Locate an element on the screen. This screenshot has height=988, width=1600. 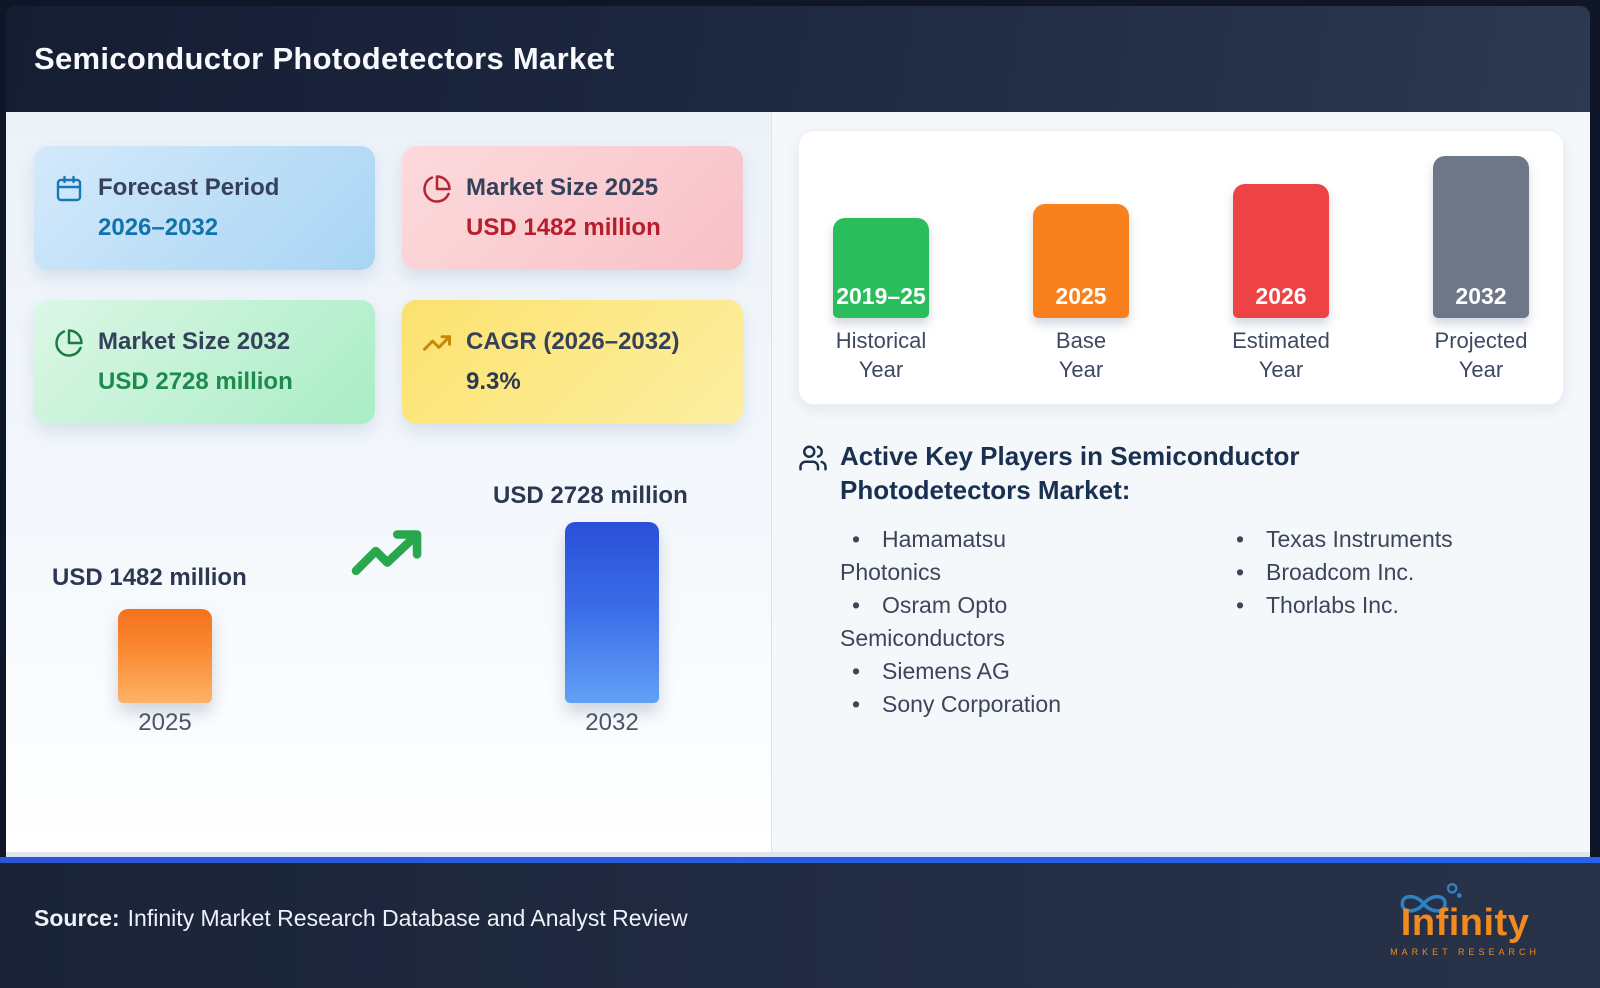
stat-card-label: Forecast Period is located at coordinates (189, 187).